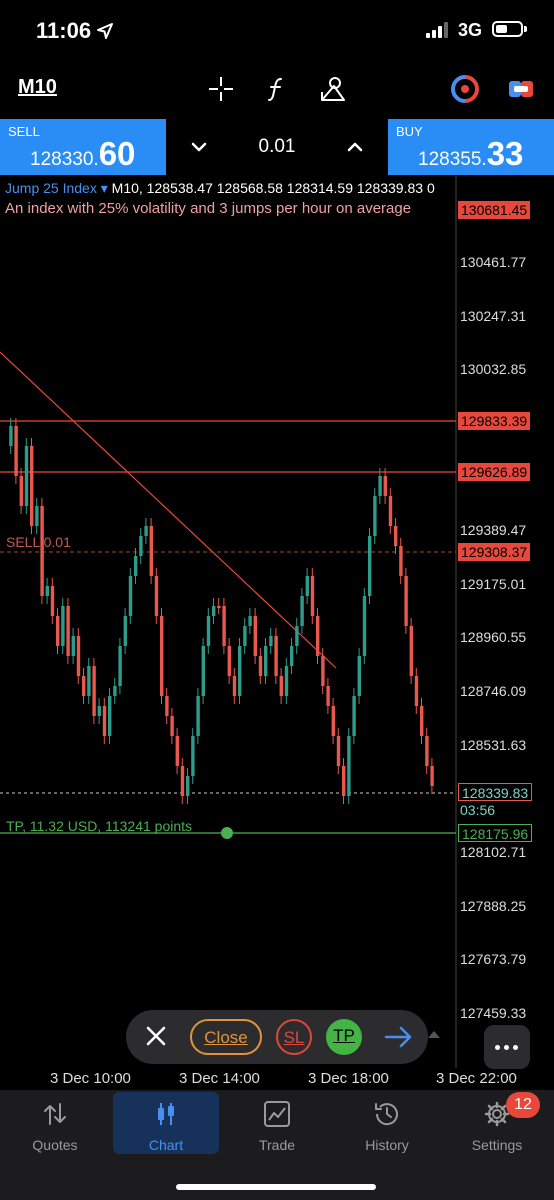 This screenshot has height=1200, width=554. What do you see at coordinates (476, 1078) in the screenshot?
I see `time-label: 3 Dec 22:00` at bounding box center [476, 1078].